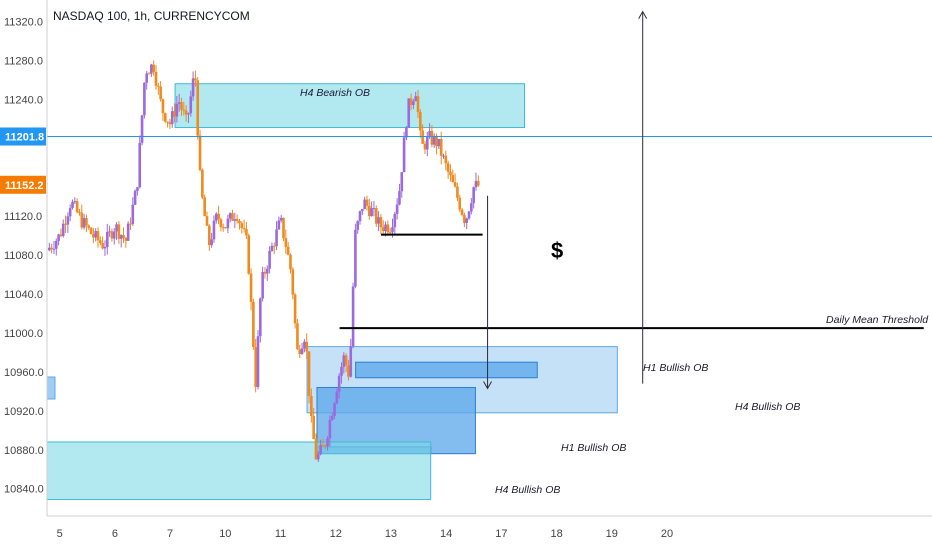 The width and height of the screenshot is (932, 555). I want to click on x-tick-label: 12, so click(336, 534).